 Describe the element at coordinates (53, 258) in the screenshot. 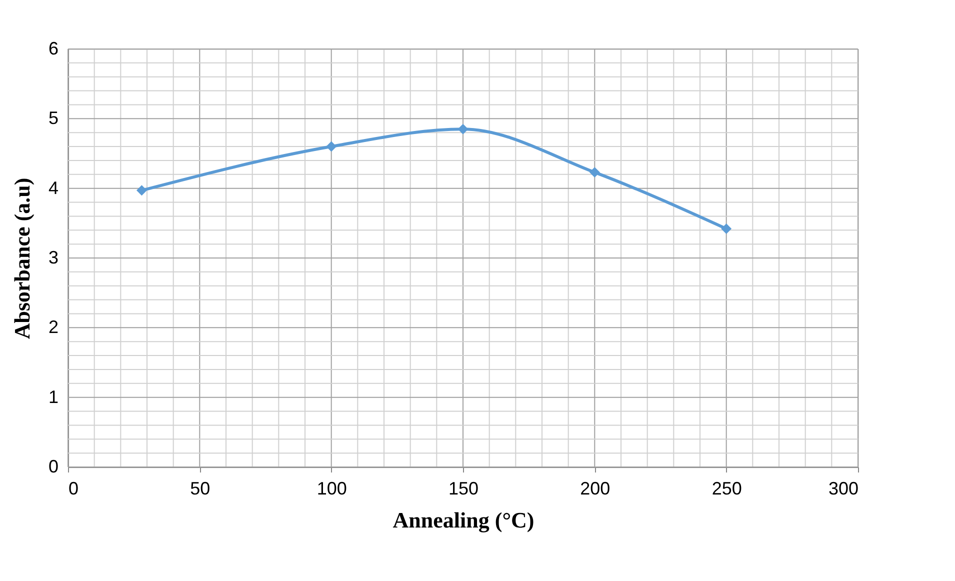

I see `y-tick-label: 3` at that location.